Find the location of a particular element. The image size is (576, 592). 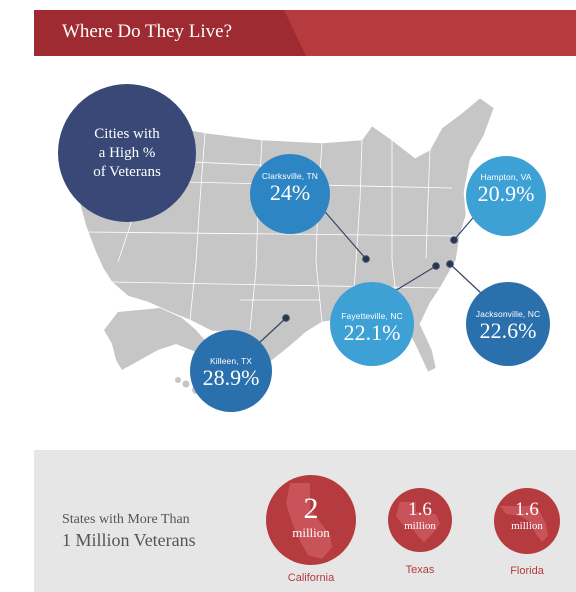

state-name-california: California is located at coordinates (311, 578).